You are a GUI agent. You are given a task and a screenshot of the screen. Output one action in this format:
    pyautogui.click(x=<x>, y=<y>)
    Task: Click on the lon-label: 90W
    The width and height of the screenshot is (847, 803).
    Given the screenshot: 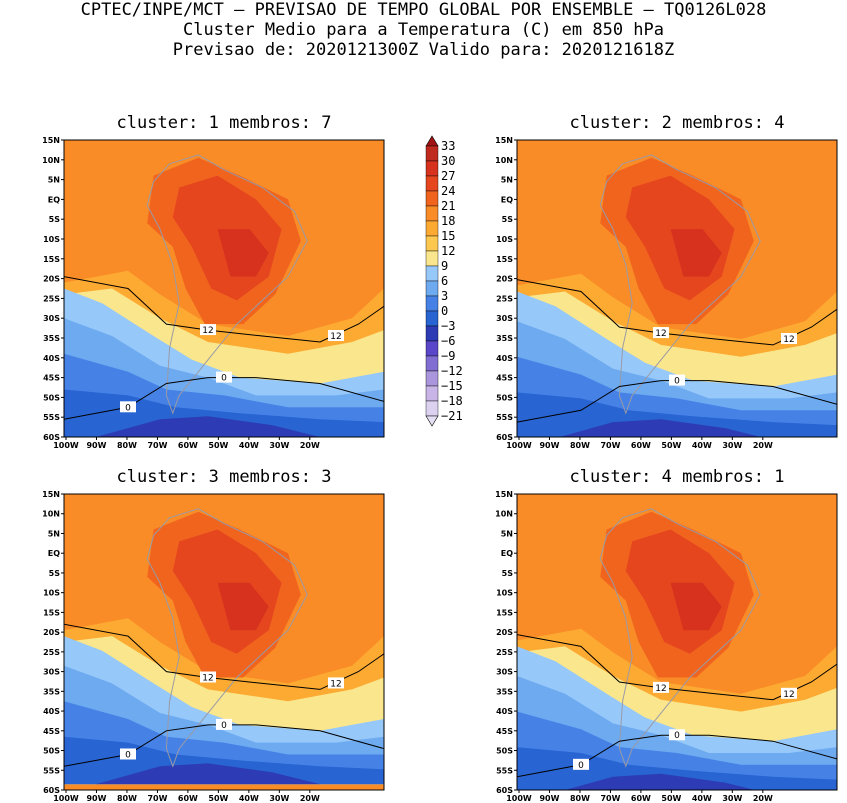 What is the action you would take?
    pyautogui.click(x=549, y=445)
    